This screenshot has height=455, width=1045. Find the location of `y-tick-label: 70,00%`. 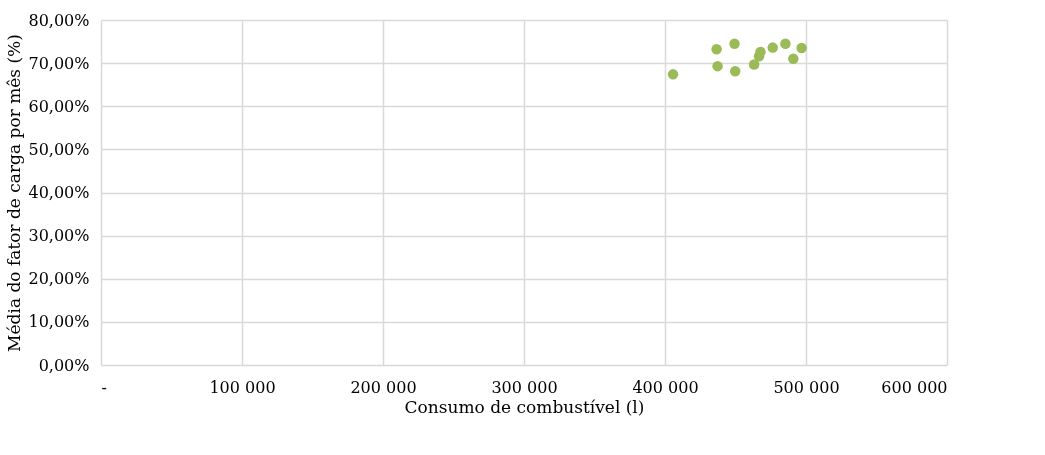

y-tick-label: 70,00% is located at coordinates (59, 63).